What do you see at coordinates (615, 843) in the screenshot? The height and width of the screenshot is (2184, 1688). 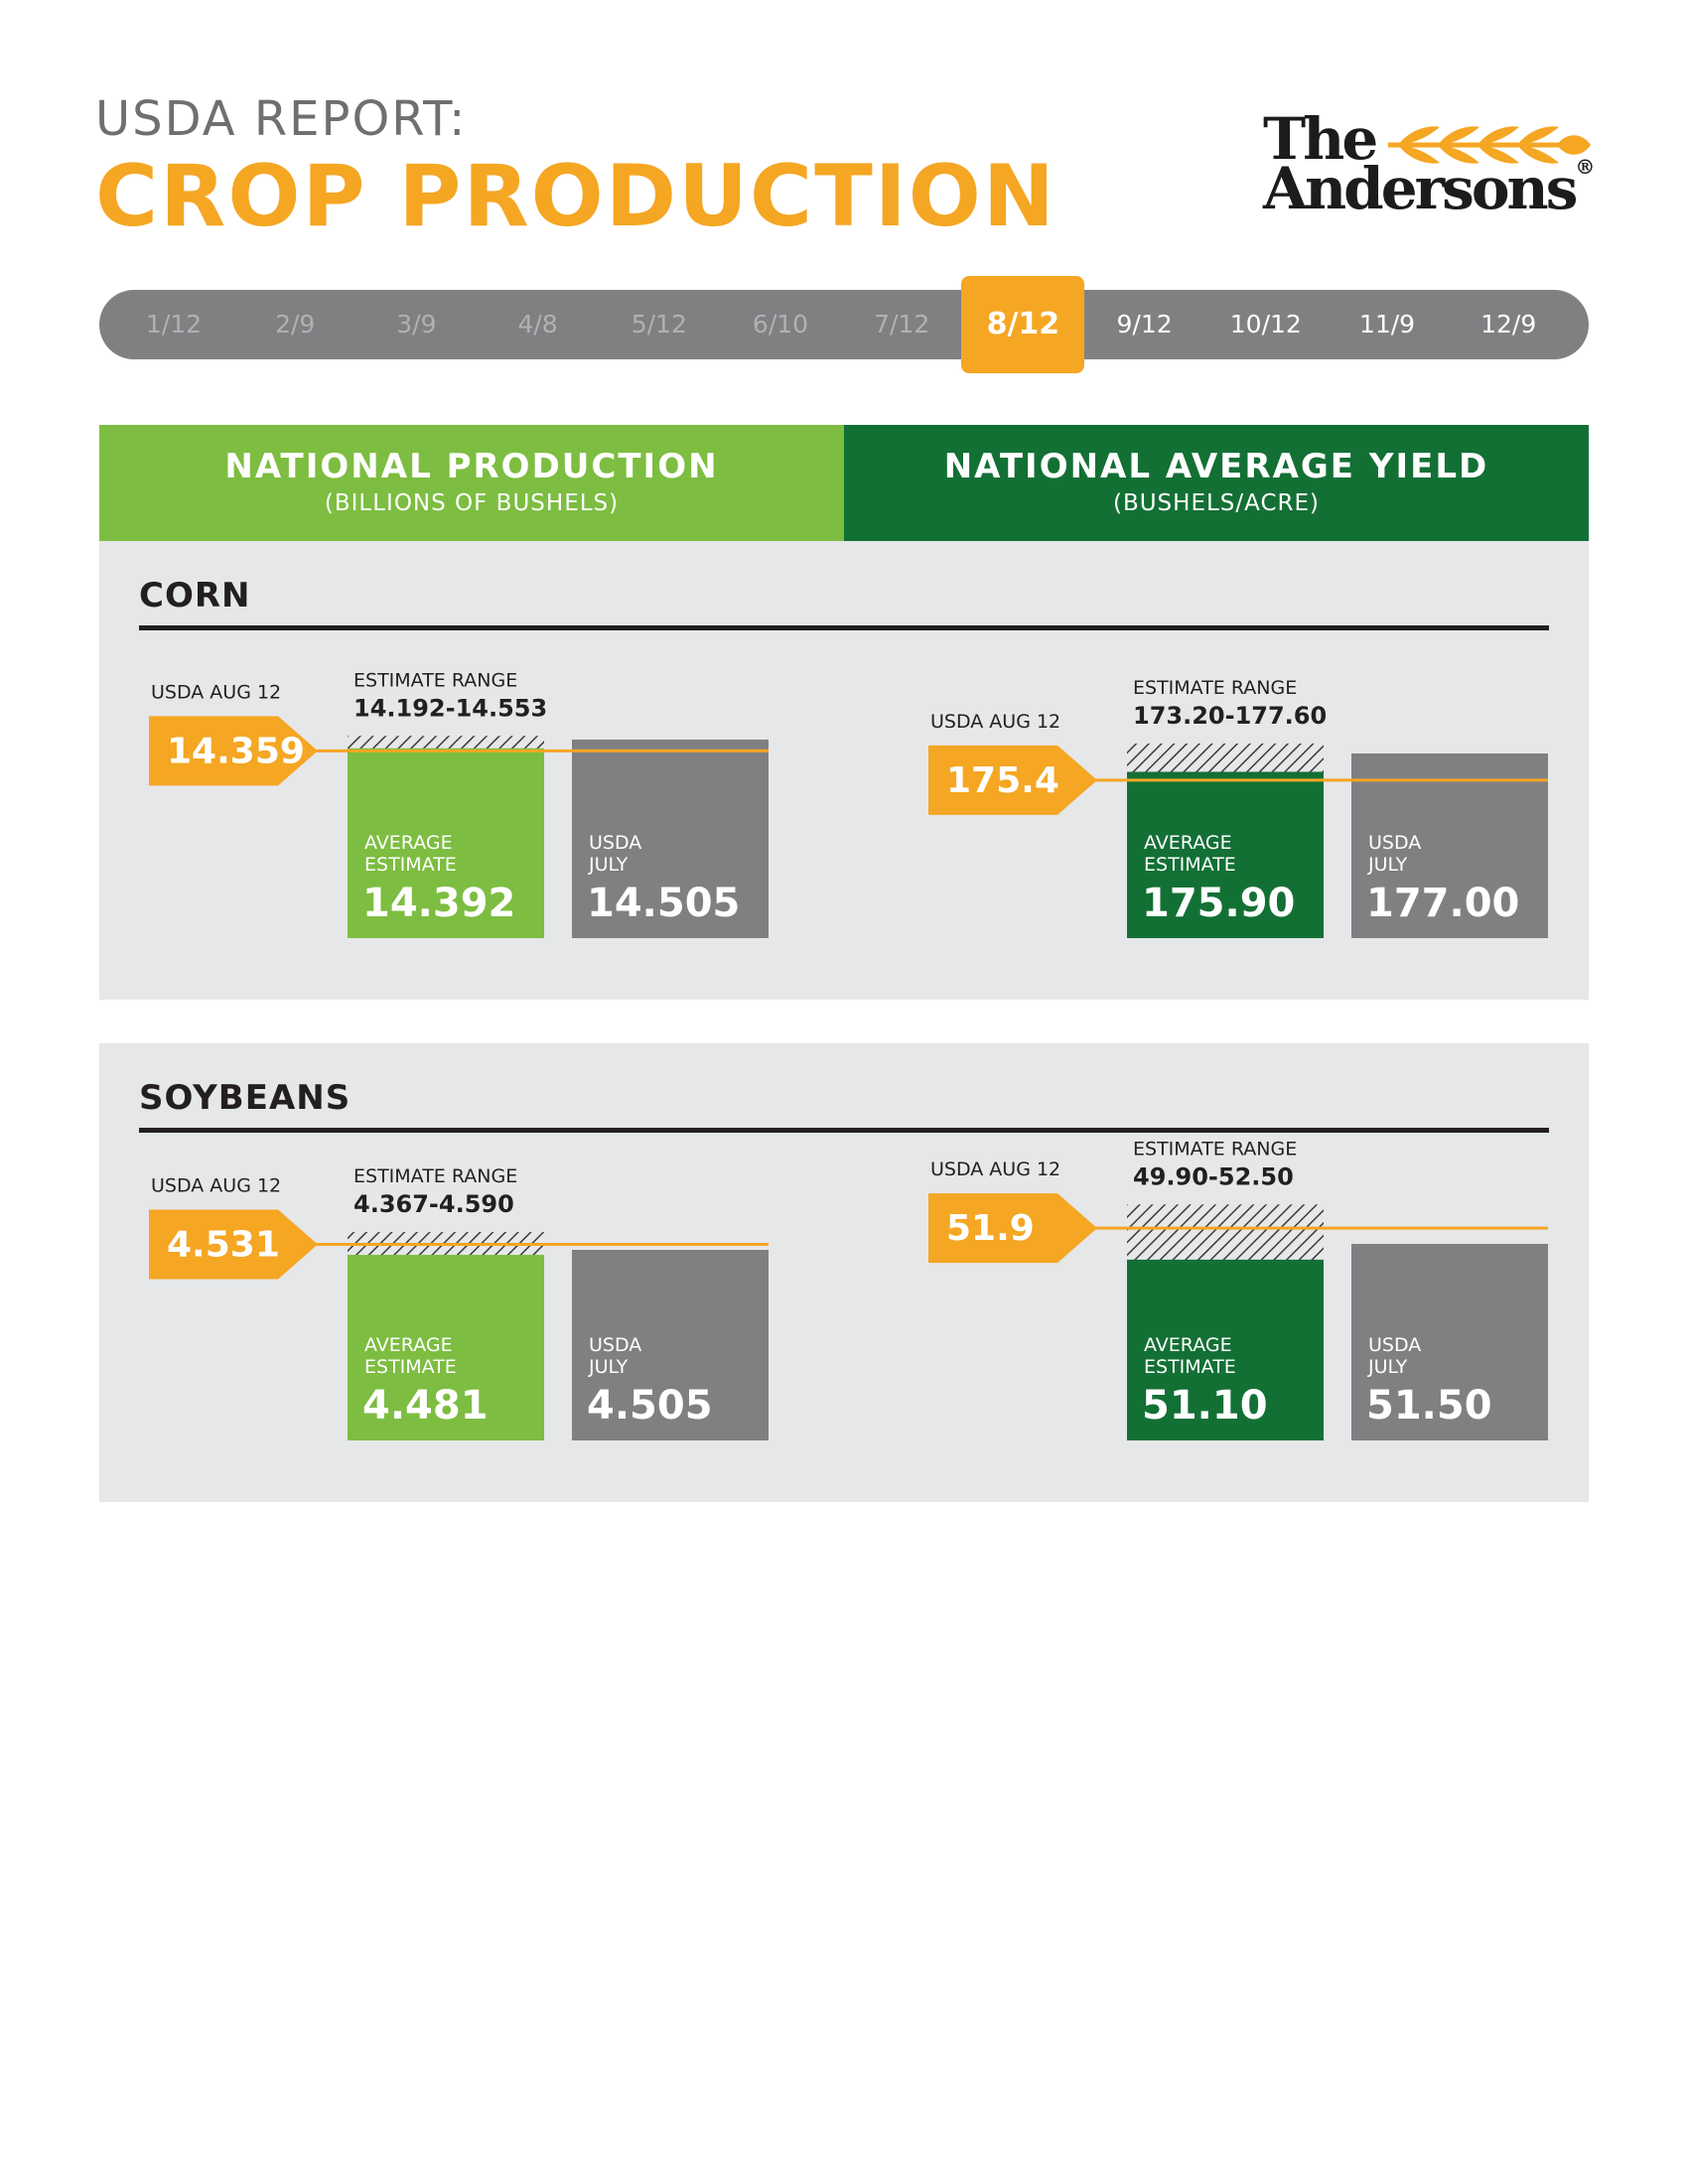 I see `corn-production-july-label-line1: USDA` at bounding box center [615, 843].